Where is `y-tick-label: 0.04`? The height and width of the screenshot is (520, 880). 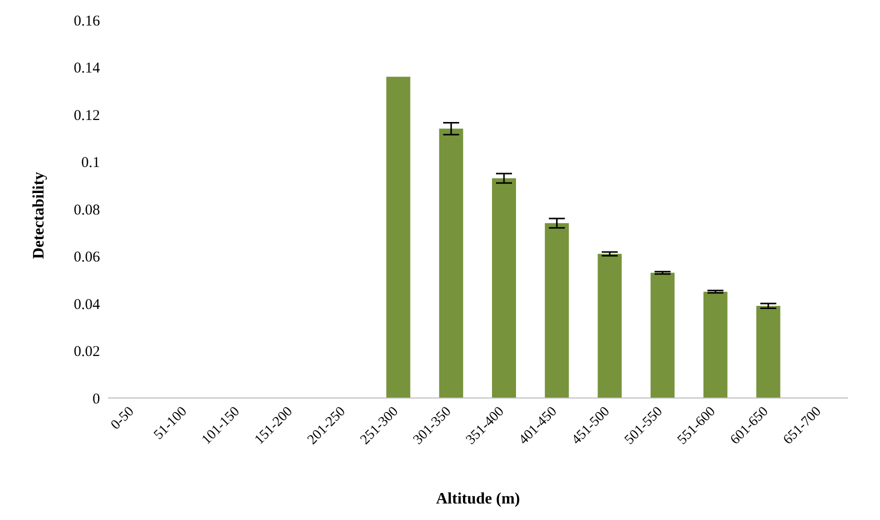
y-tick-label: 0.04 is located at coordinates (87, 304).